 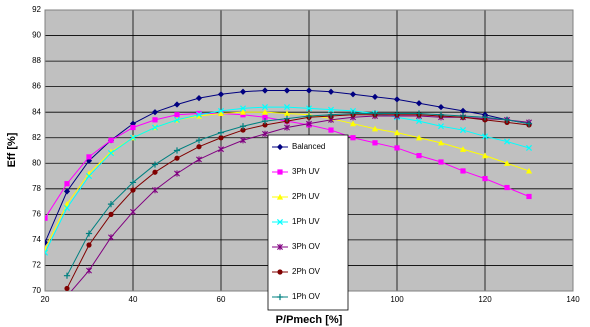 What do you see at coordinates (36, 86) in the screenshot?
I see `y-tick-label: 86` at bounding box center [36, 86].